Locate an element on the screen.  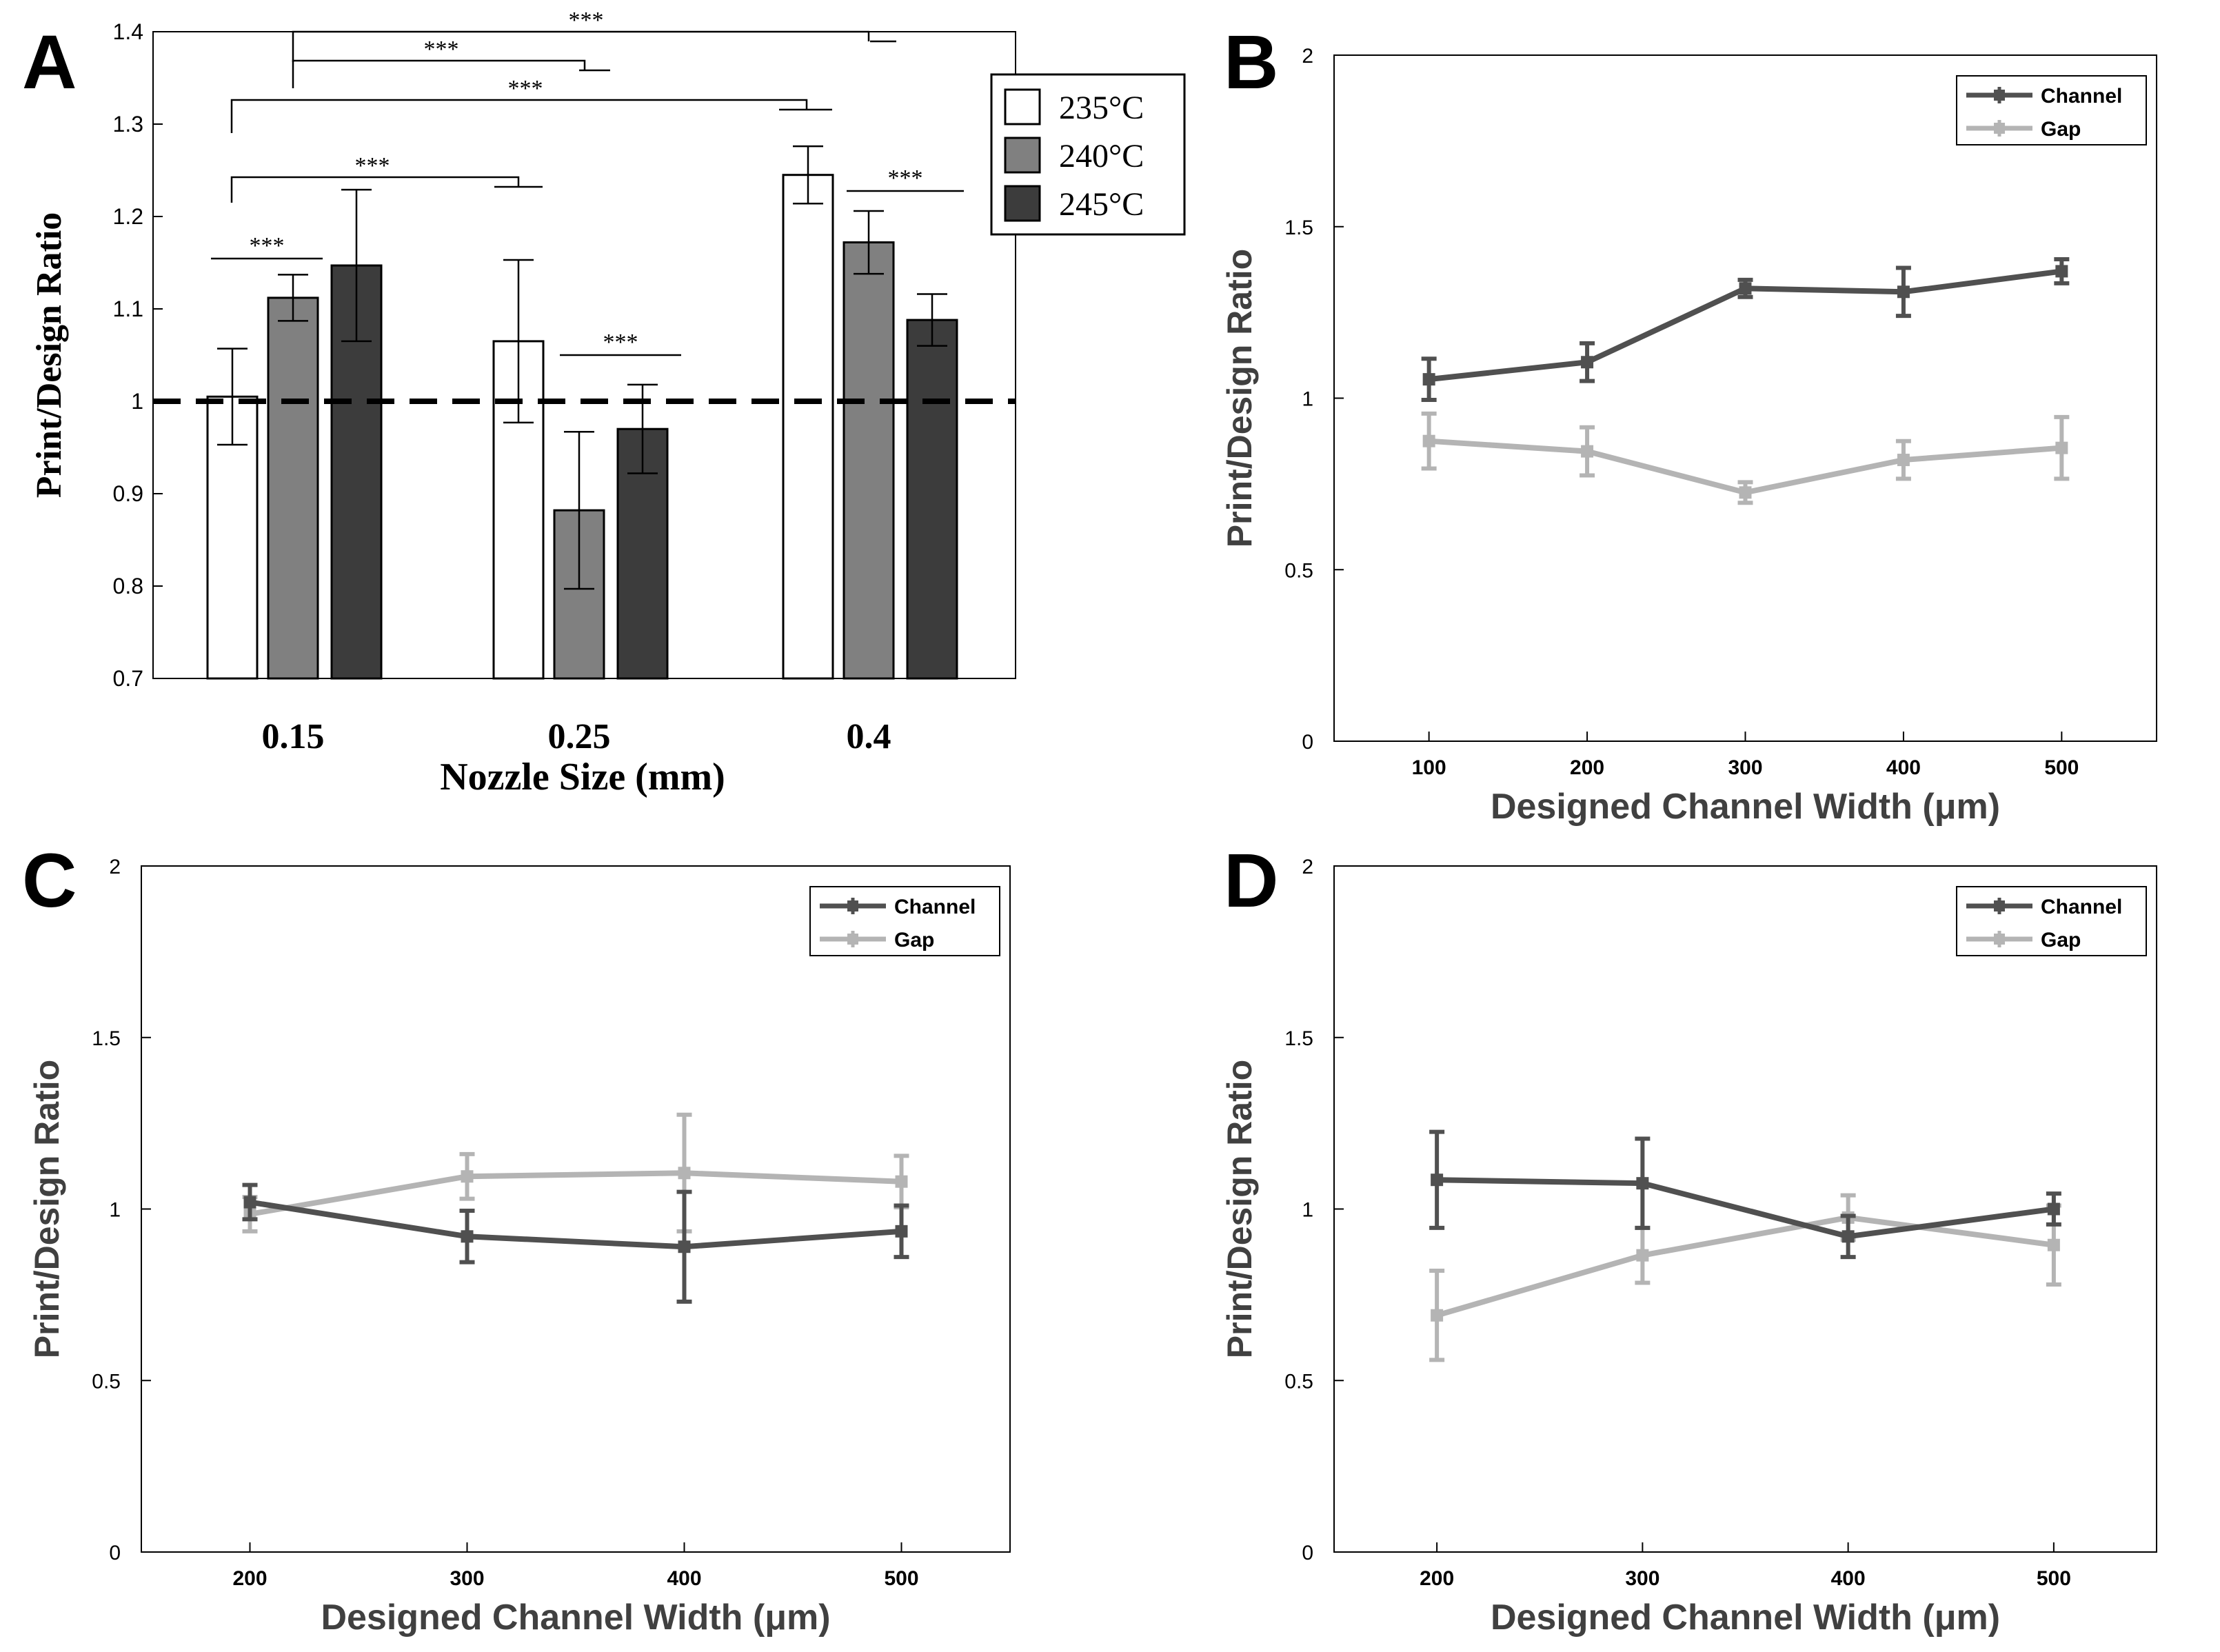
y-tick-label: 1.2 is located at coordinates (128, 216).